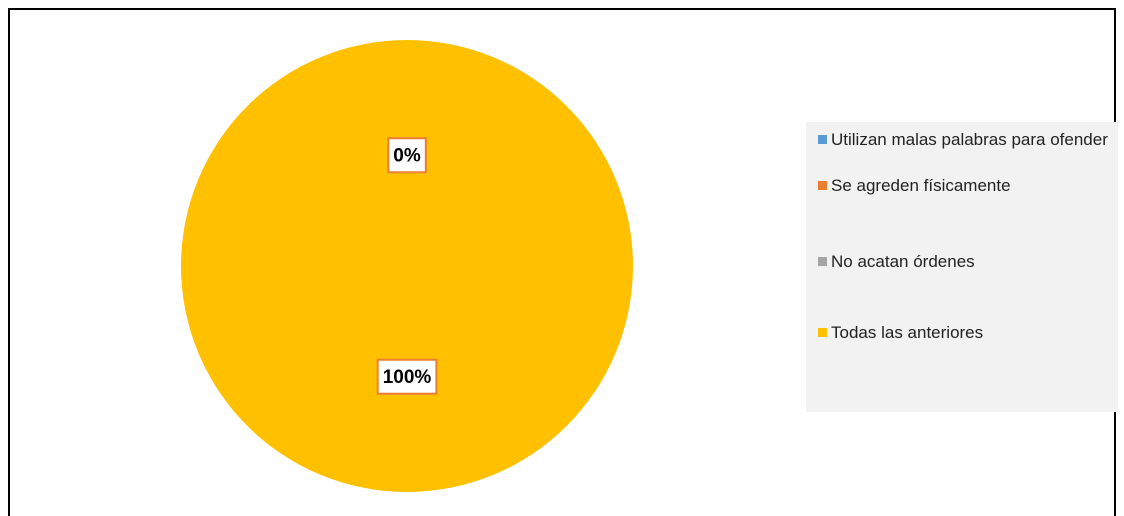 This screenshot has height=516, width=1124. I want to click on legend-label: No acatan órdenes, so click(903, 261).